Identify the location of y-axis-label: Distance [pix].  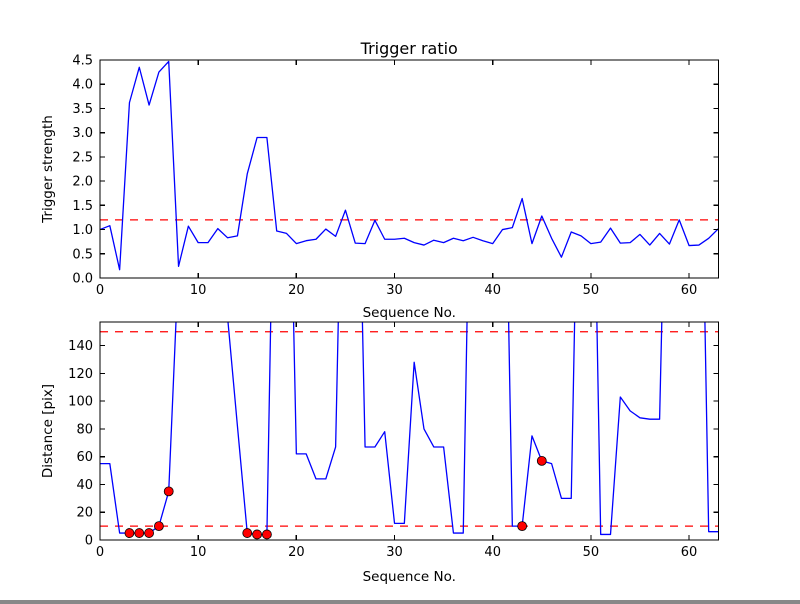
(48, 431).